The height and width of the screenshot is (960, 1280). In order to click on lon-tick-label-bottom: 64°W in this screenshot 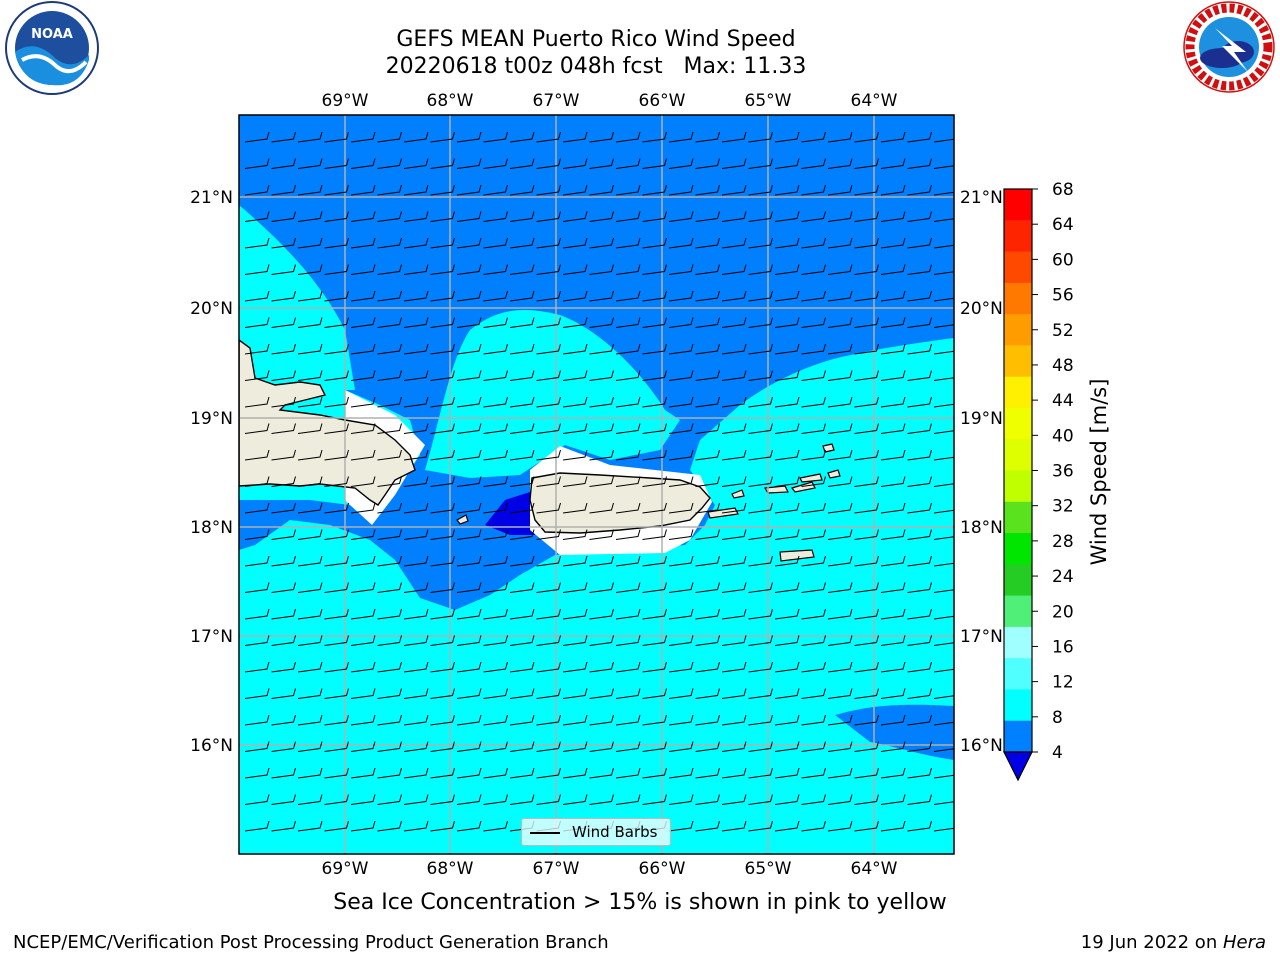, I will do `click(874, 869)`.